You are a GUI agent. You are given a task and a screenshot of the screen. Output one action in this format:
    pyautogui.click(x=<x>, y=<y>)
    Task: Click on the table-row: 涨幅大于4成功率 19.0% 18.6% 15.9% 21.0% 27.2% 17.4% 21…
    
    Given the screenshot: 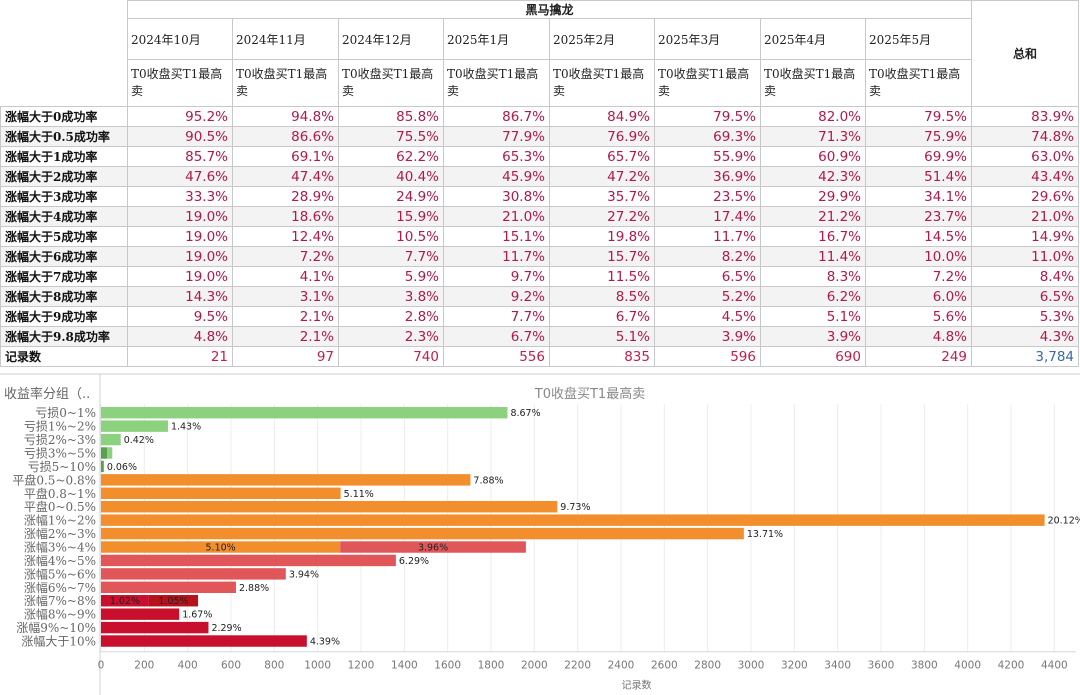 What is the action you would take?
    pyautogui.click(x=540, y=216)
    